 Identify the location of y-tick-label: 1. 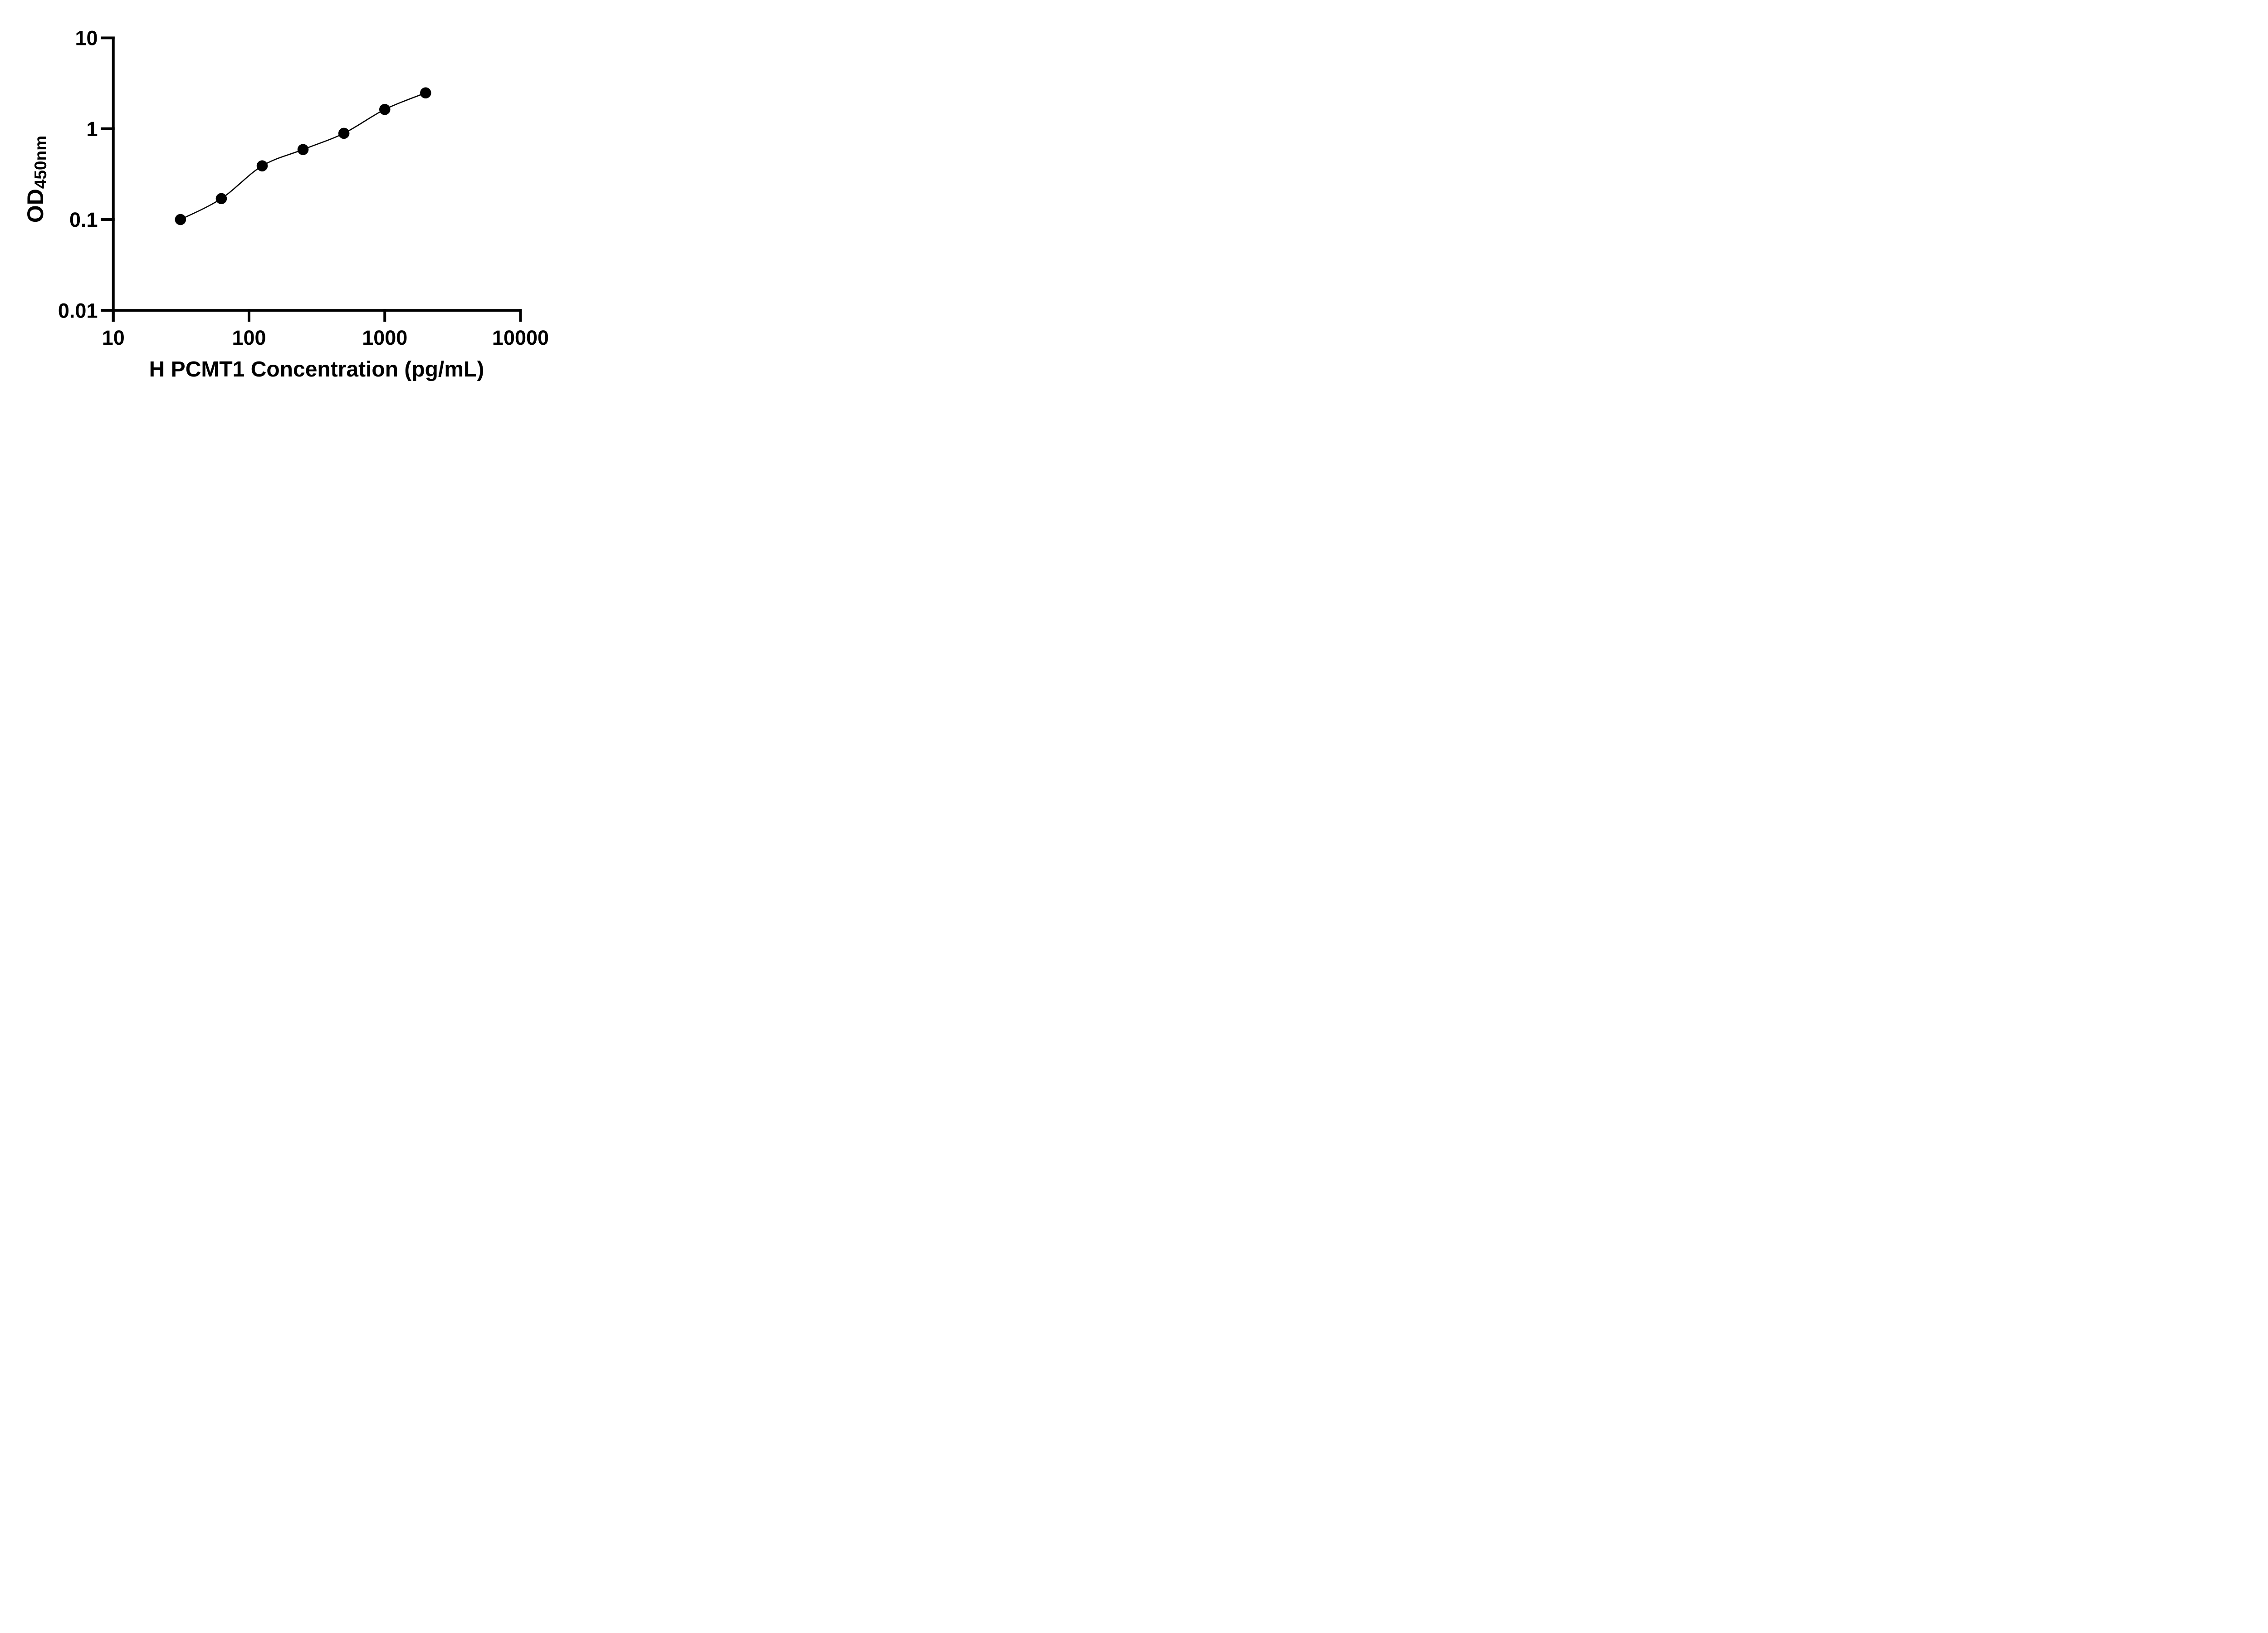
(92, 129).